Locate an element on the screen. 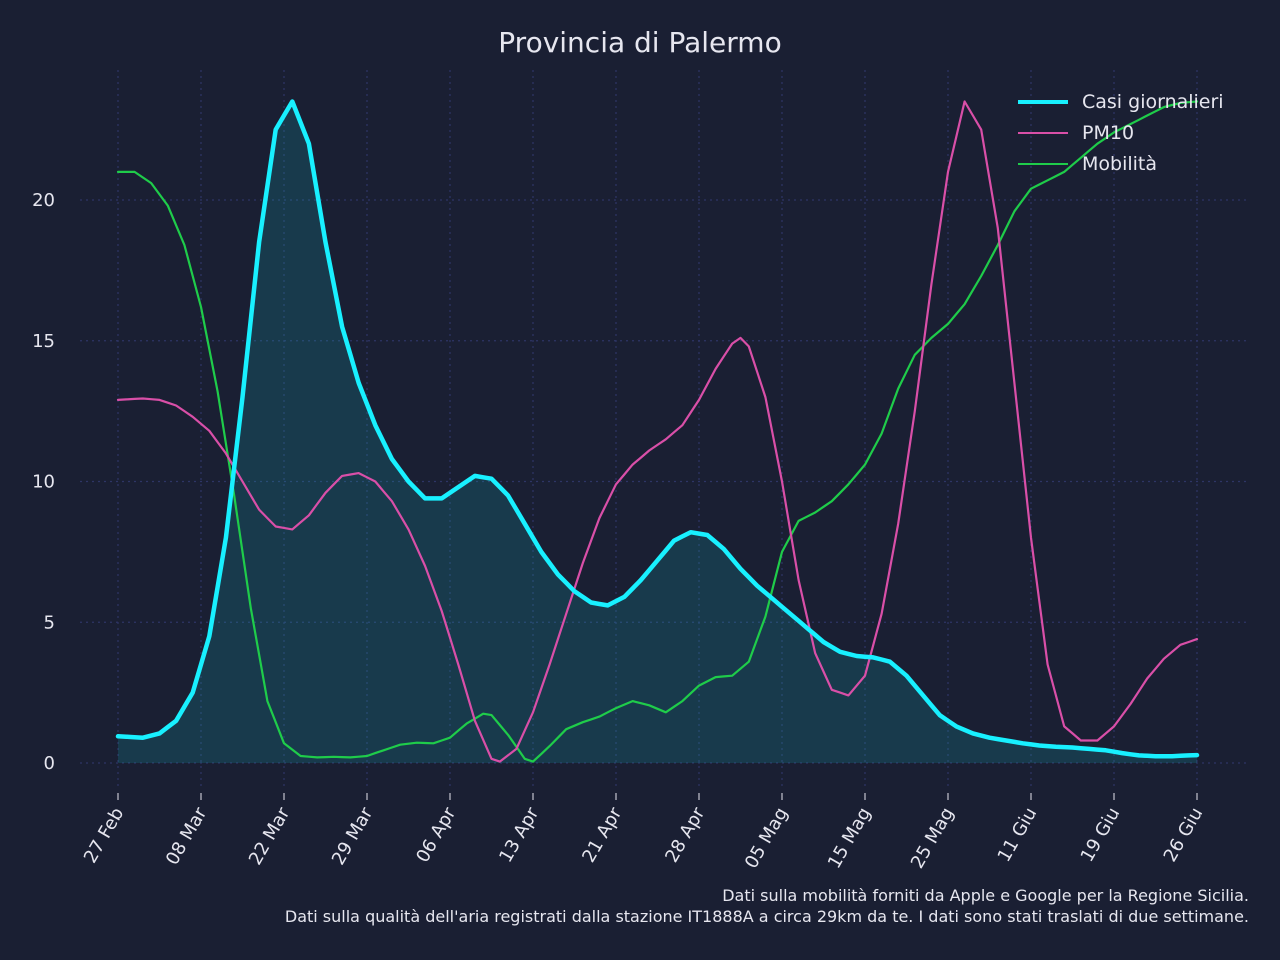 The width and height of the screenshot is (1280, 960). x-tick-label: 28 Apr is located at coordinates (685, 834).